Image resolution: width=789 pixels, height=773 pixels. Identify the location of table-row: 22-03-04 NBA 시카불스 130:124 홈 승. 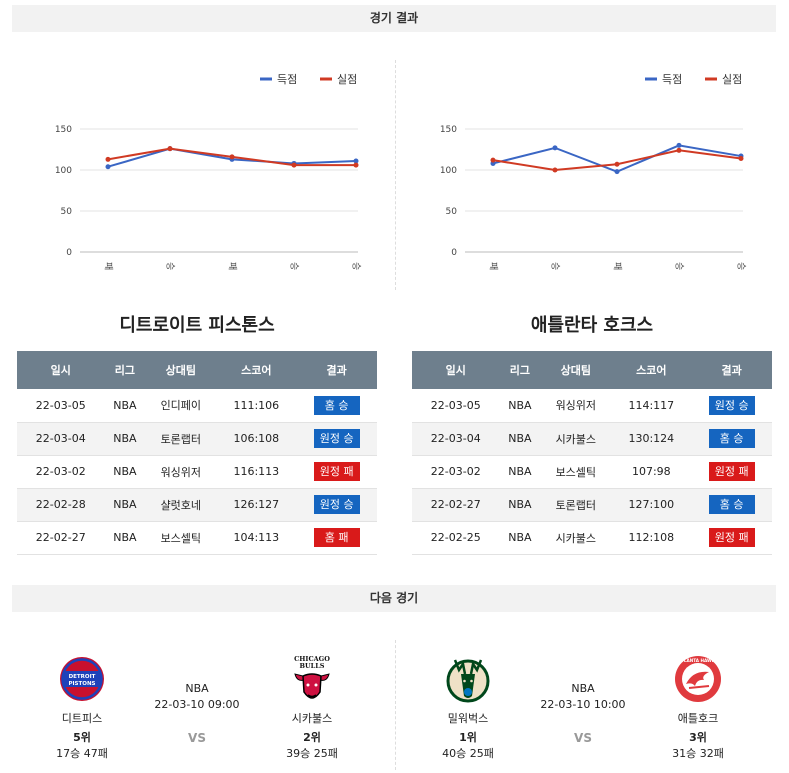
(592, 439).